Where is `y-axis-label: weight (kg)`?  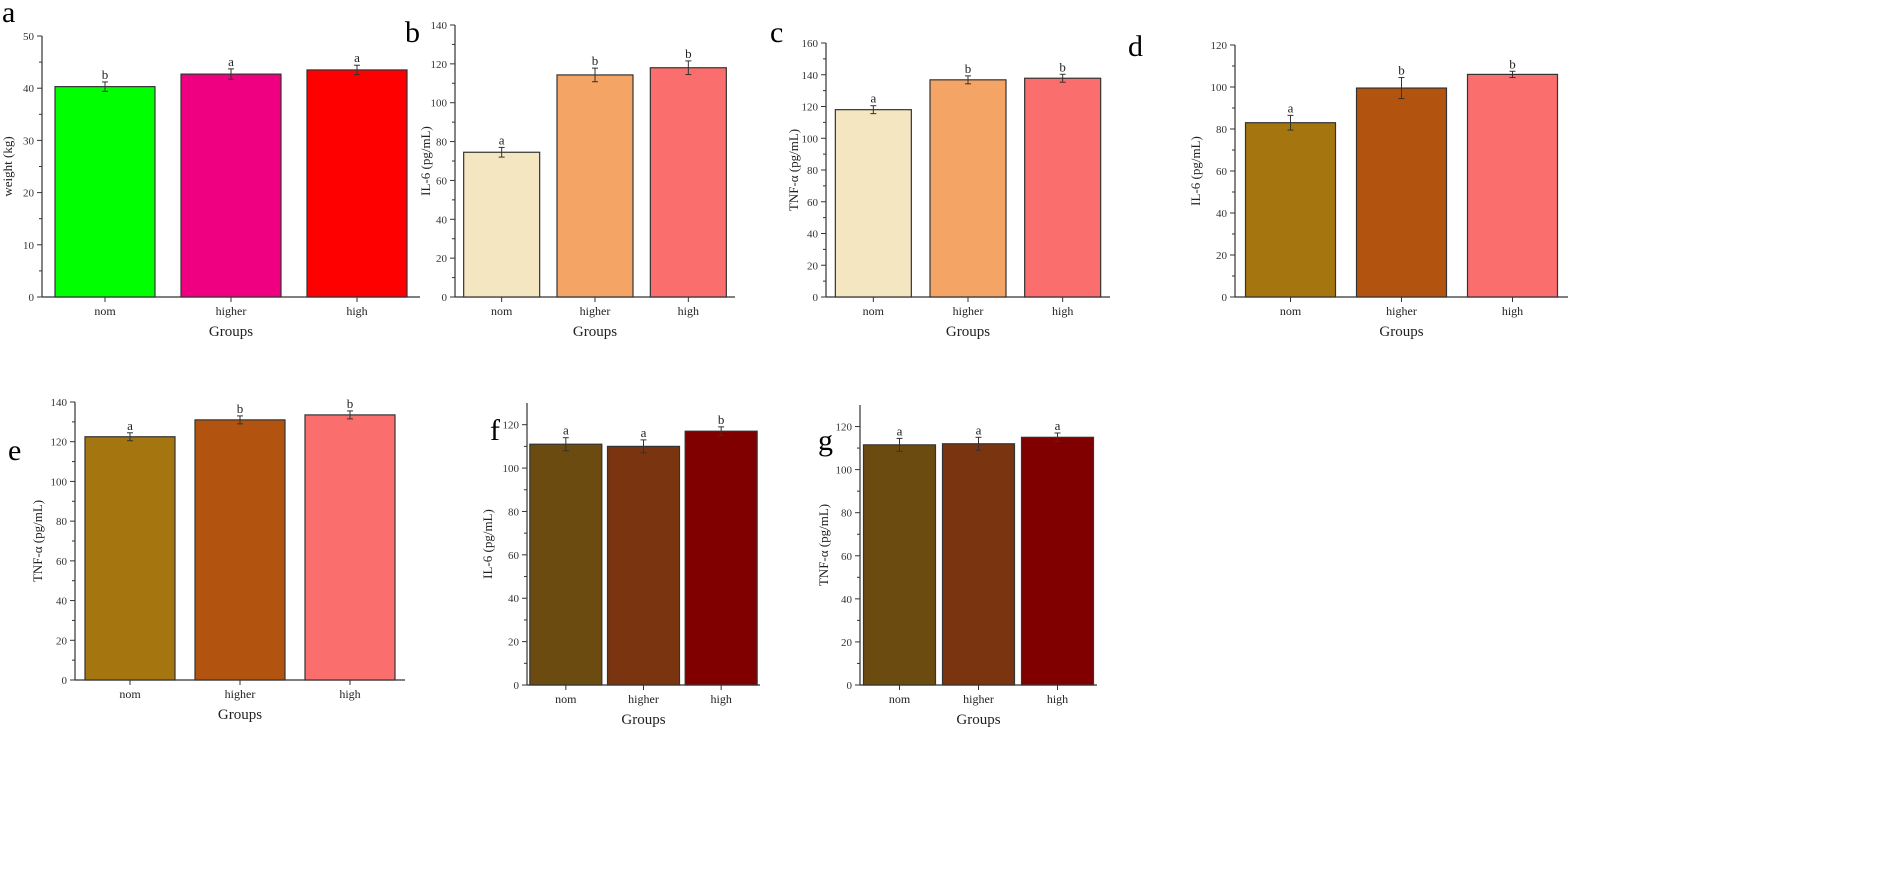
y-axis-label: weight (kg) is located at coordinates (7, 166).